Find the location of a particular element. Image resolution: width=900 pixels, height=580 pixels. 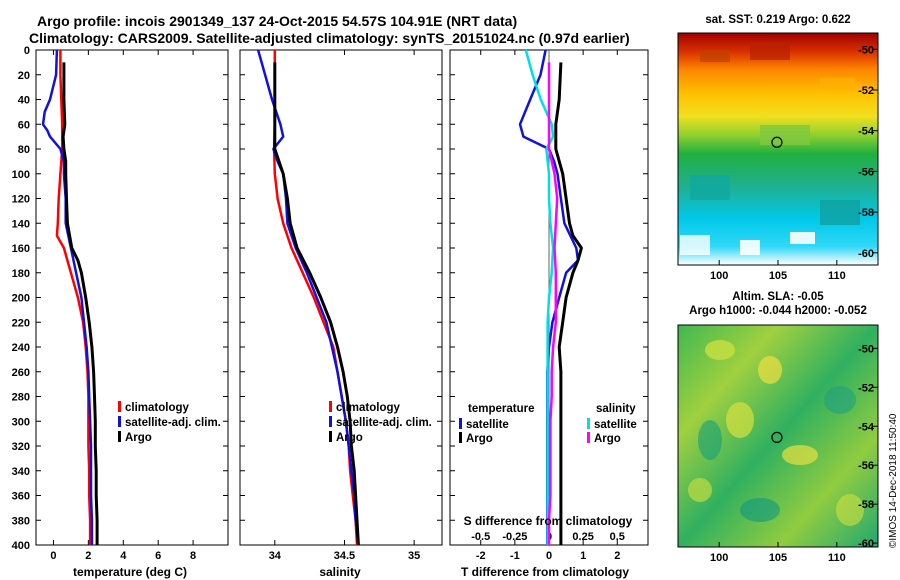

imos-credit: ©IMOS 14-Dec-2018 11:50:40 is located at coordinates (893, 480).